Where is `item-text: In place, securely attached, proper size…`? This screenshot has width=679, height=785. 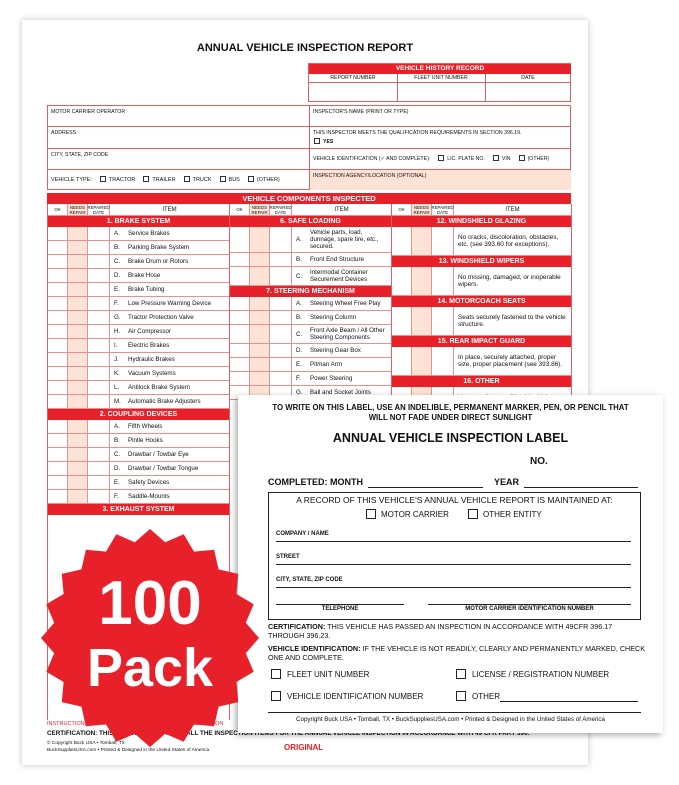 item-text: In place, securely attached, proper size… is located at coordinates (510, 361).